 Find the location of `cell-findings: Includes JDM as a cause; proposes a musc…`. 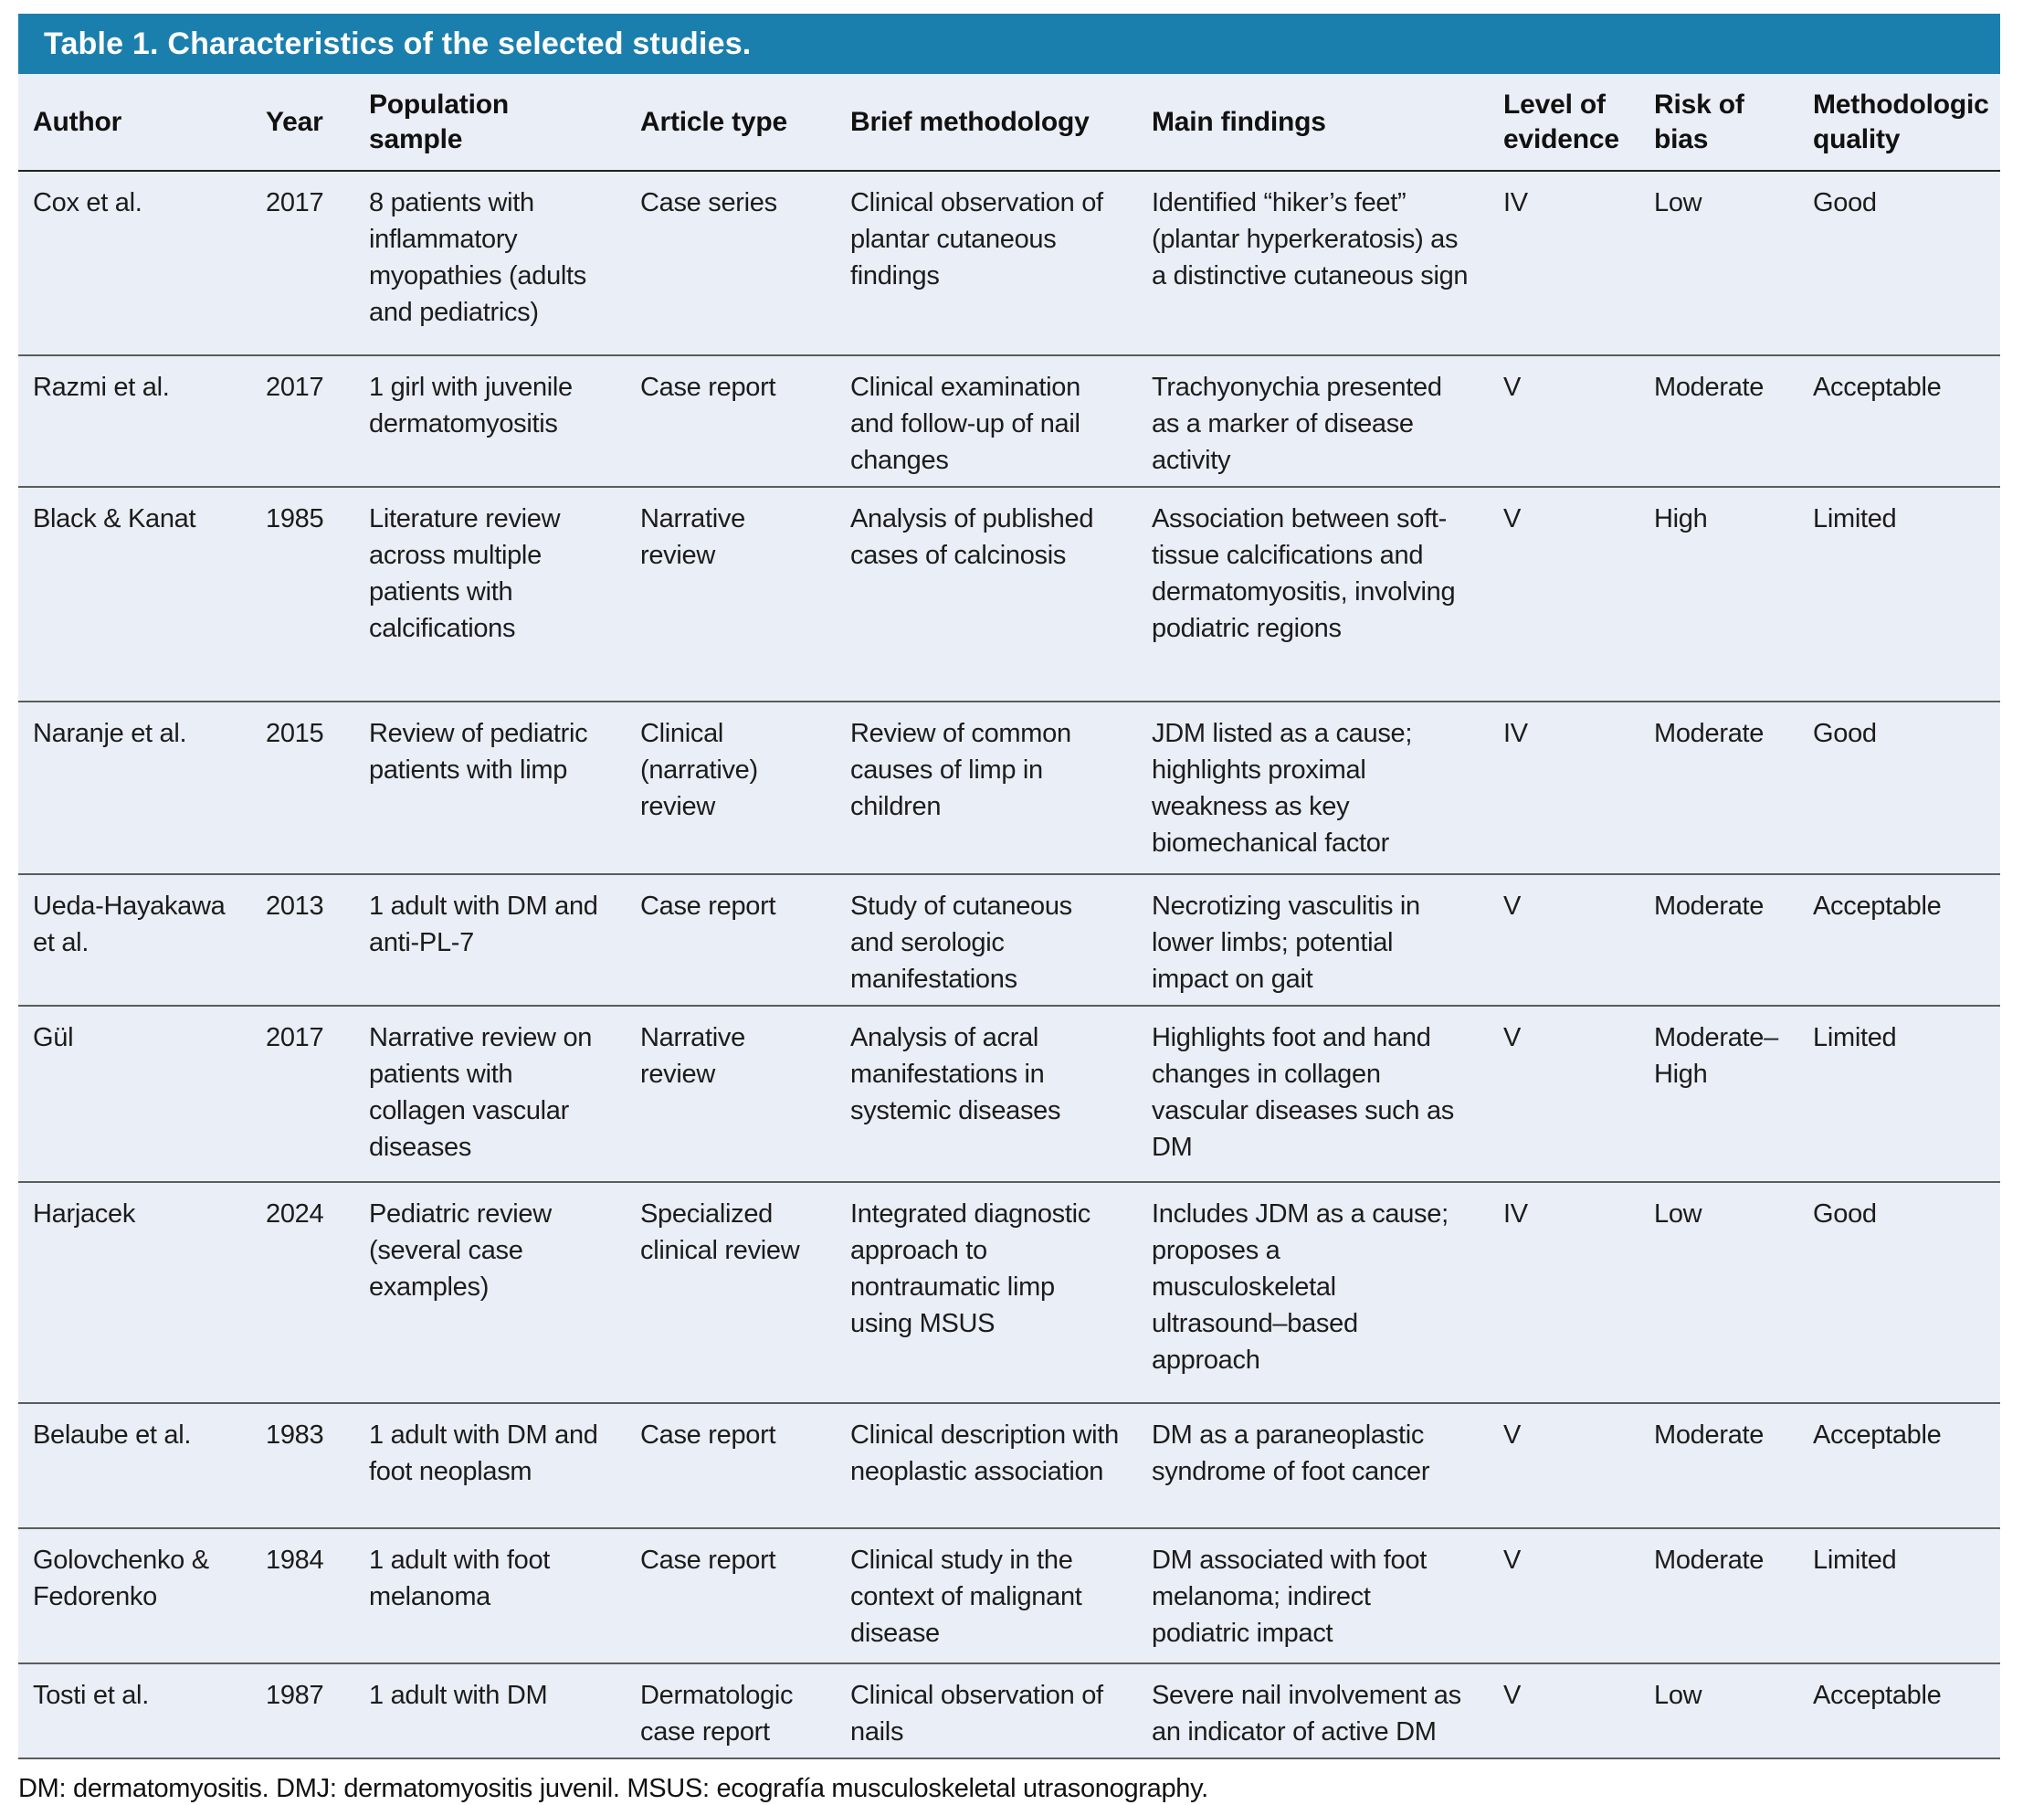

cell-findings: Includes JDM as a cause; proposes a musc… is located at coordinates (1313, 1293).